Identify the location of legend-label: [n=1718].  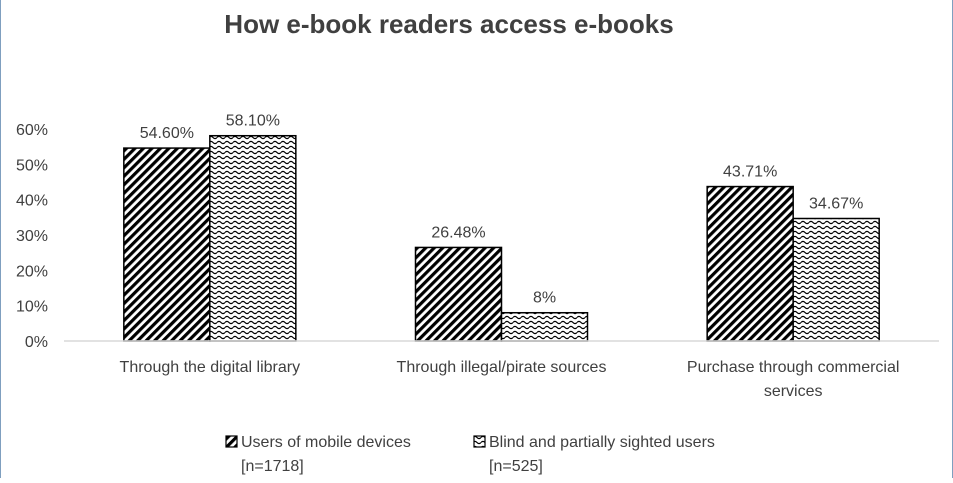
(272, 466).